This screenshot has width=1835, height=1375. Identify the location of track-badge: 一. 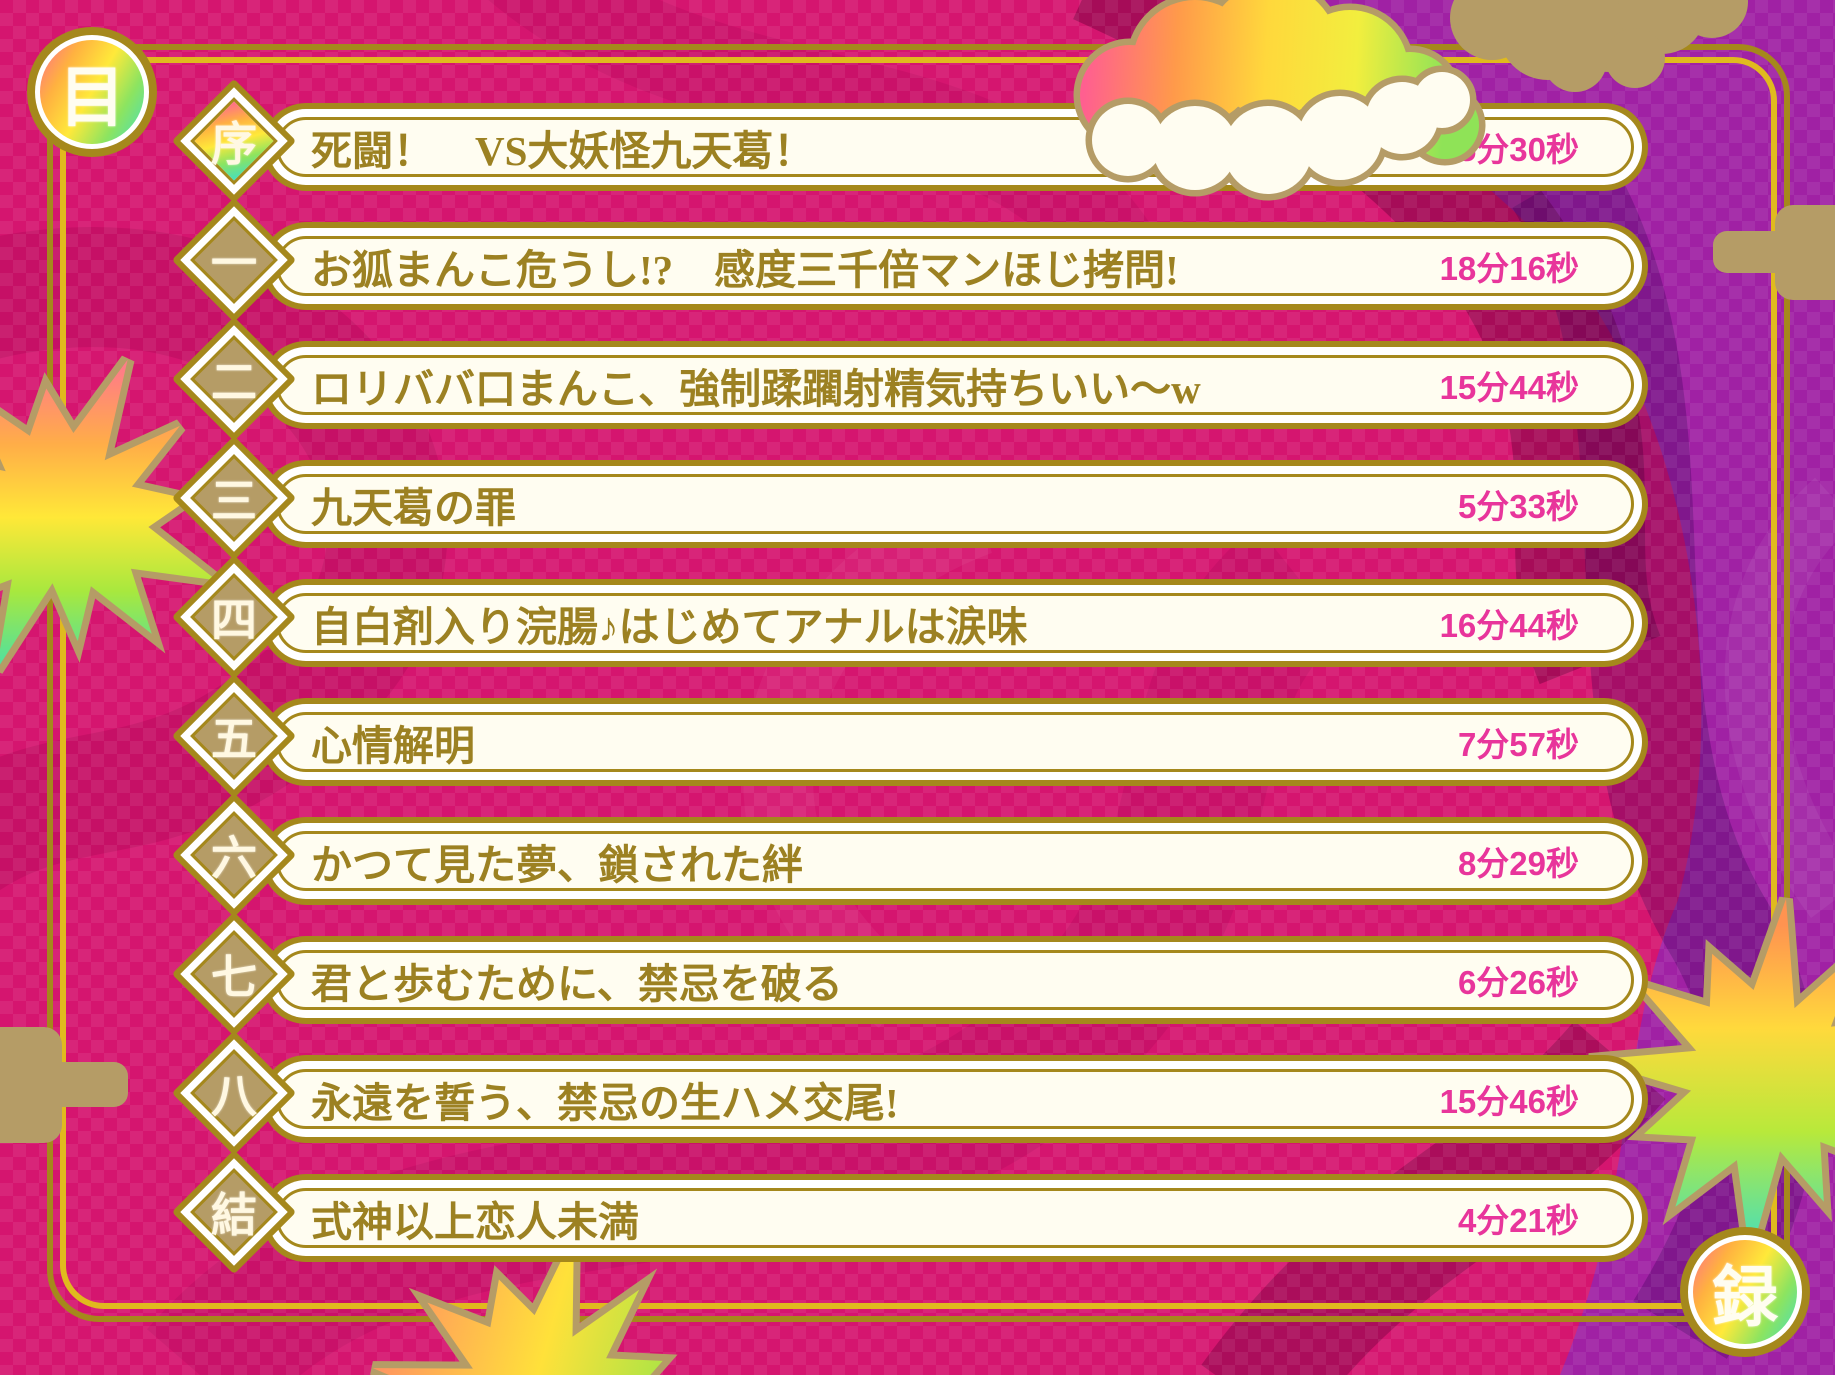
(234, 260).